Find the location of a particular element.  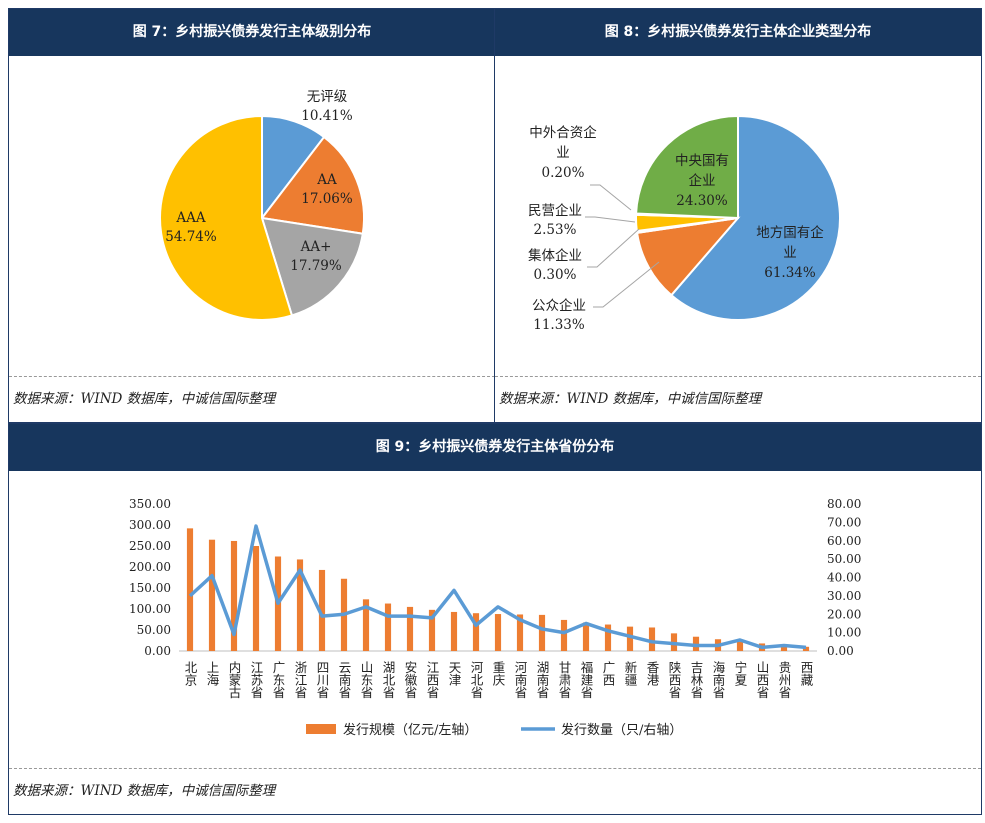

fig9-xlabel-21: 香港 is located at coordinates (652, 673).